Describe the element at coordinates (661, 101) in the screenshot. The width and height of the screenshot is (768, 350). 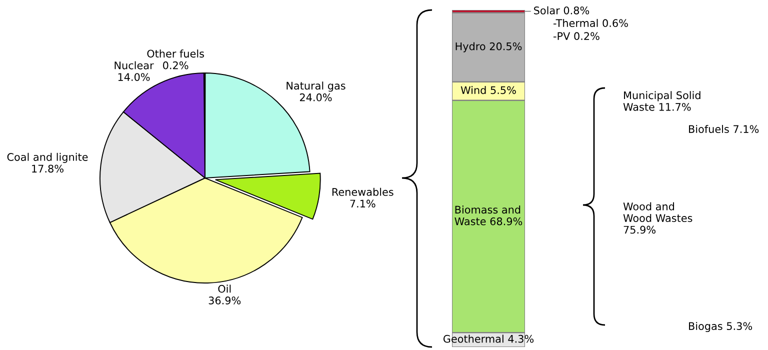
I see `text: Municipal Solid Waste 11.7%` at that location.